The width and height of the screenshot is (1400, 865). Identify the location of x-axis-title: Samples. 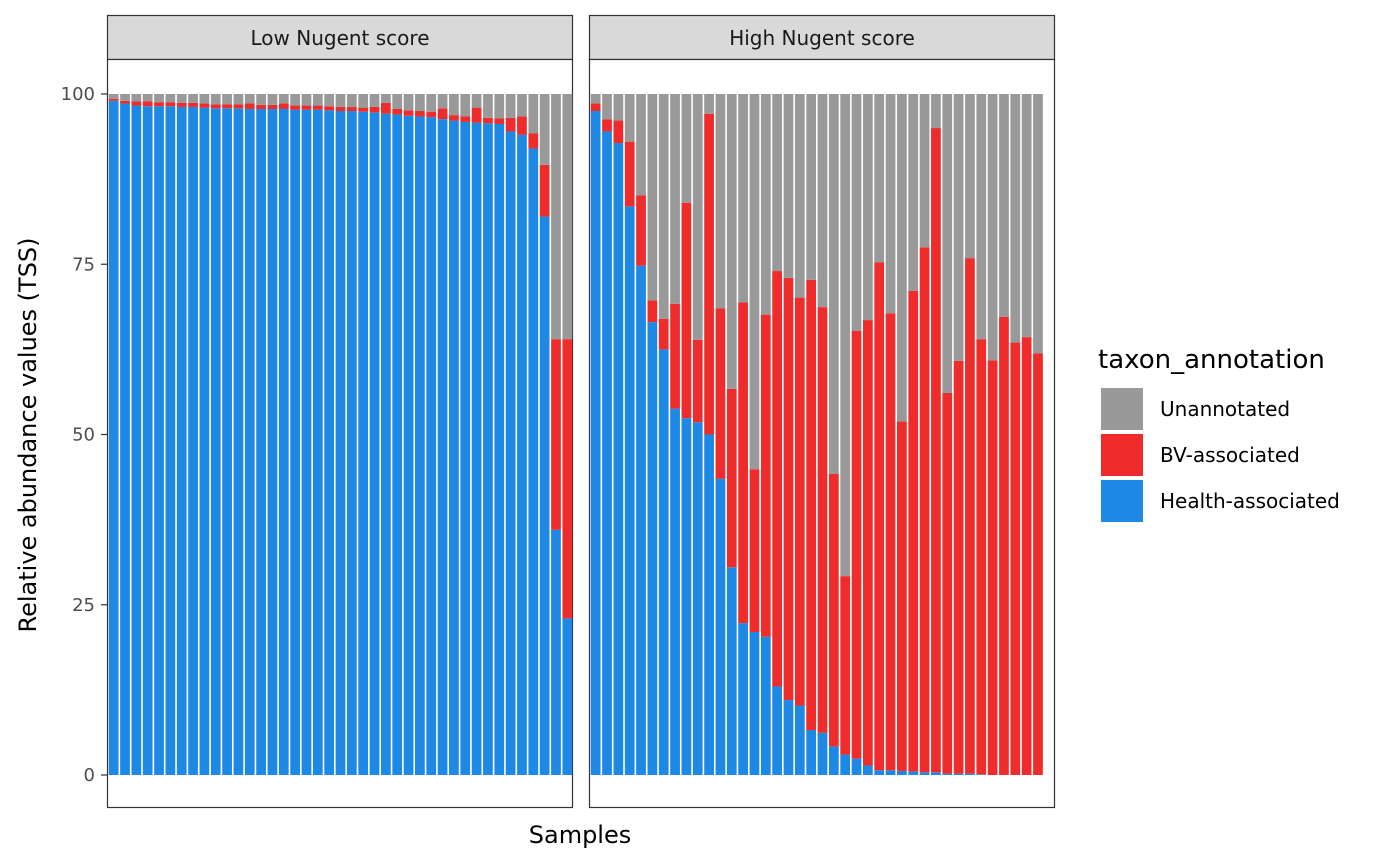
(580, 835).